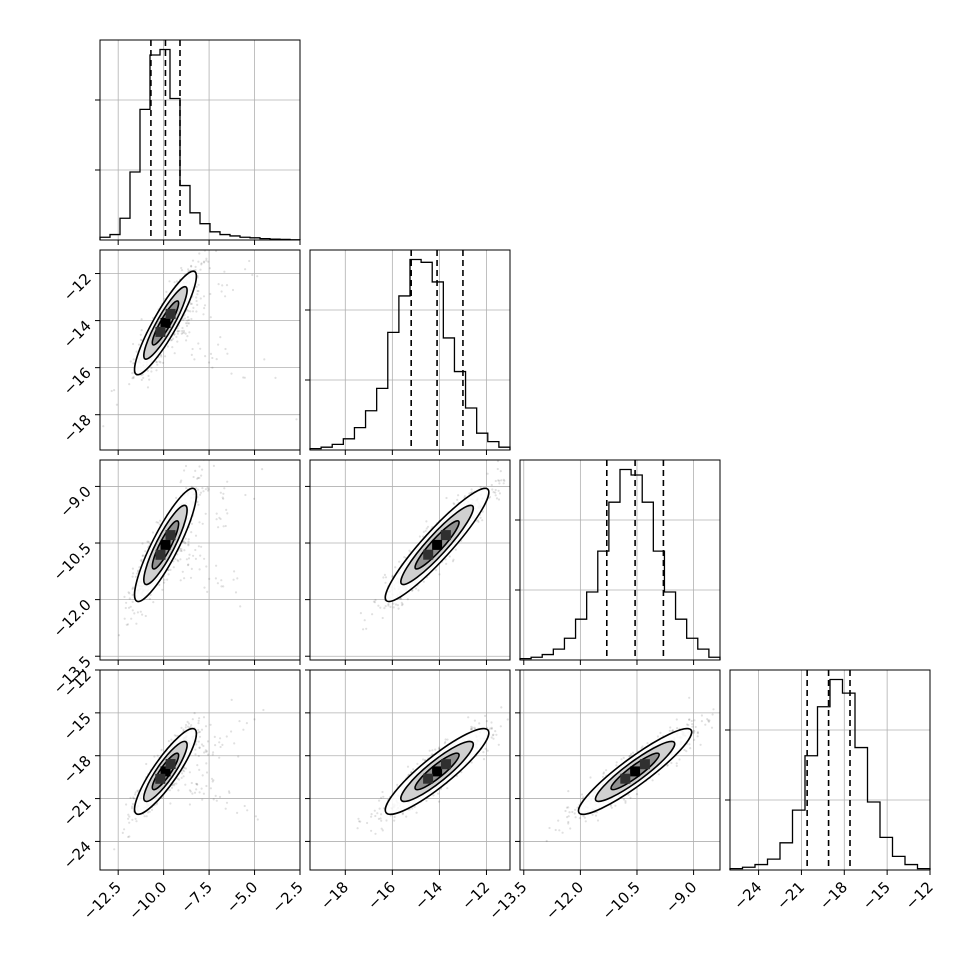 This screenshot has height=970, width=970. I want to click on scatter-panel-3-4: −13.5 −12.0 −10.5 −9.0, so click(603, 796).